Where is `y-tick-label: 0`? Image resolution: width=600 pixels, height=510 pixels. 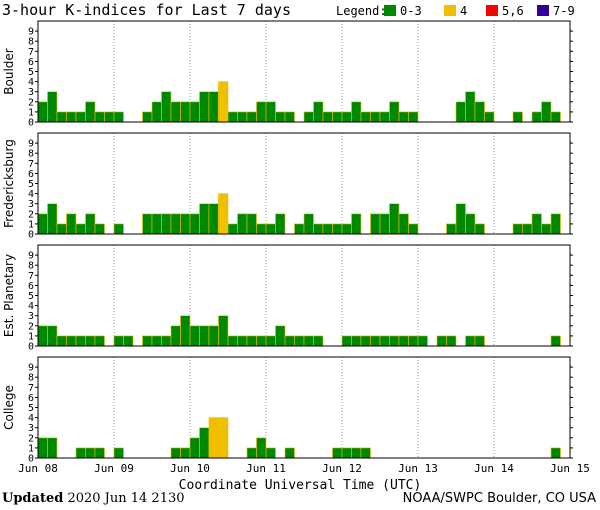
y-tick-label: 0 is located at coordinates (31, 235).